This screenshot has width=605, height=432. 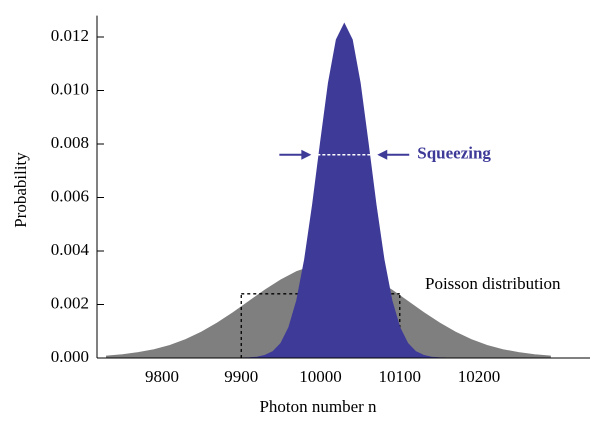 What do you see at coordinates (70, 249) in the screenshot?
I see `y-tick-label: 0.004` at bounding box center [70, 249].